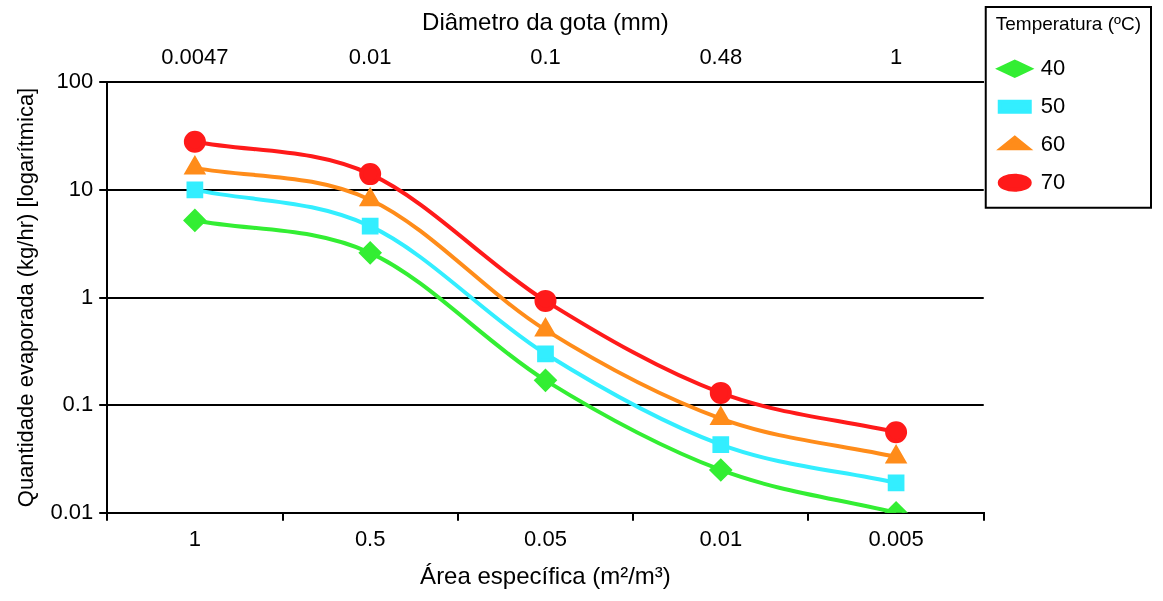 This screenshot has height=601, width=1163. What do you see at coordinates (1053, 143) in the screenshot?
I see `legend-label: 60` at bounding box center [1053, 143].